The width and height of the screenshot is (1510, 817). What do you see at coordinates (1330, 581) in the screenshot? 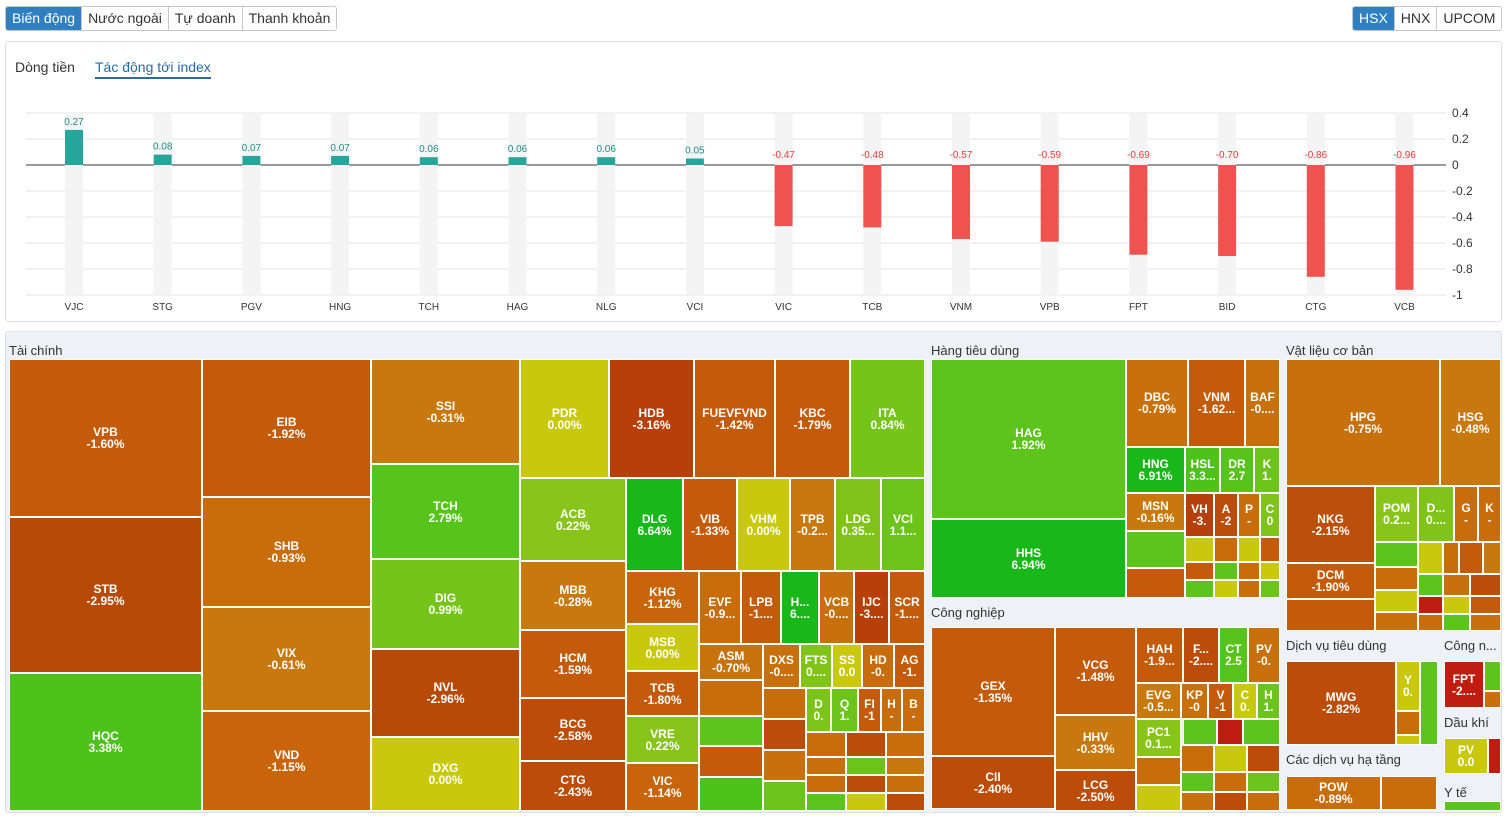
I see `stock-tile: DCM -1.90%` at bounding box center [1330, 581].